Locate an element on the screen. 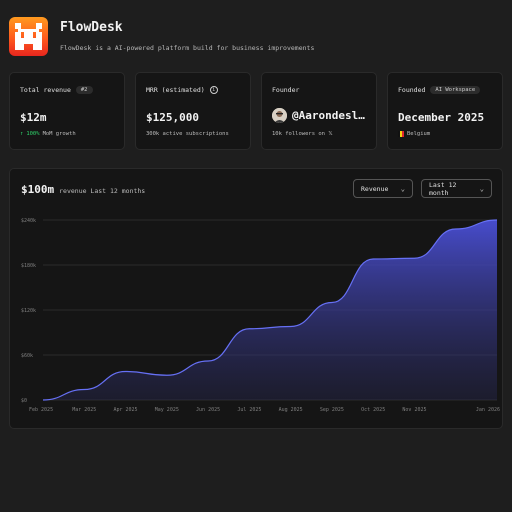 This screenshot has height=512, width=512. info-icon: i is located at coordinates (213, 89).